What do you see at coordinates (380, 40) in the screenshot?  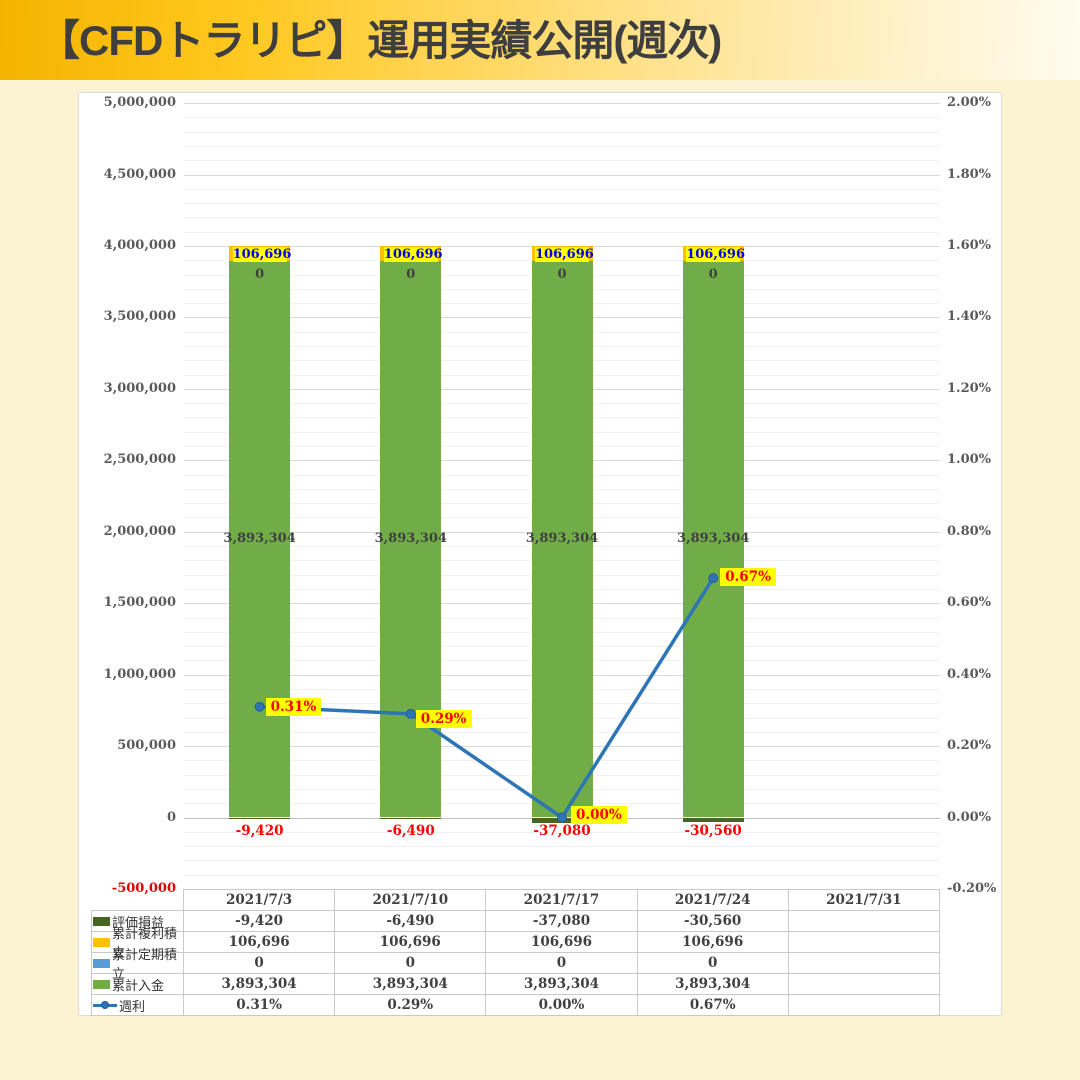 I see `page-title: 【CFDトラリピ】運用実績公開(週次)` at bounding box center [380, 40].